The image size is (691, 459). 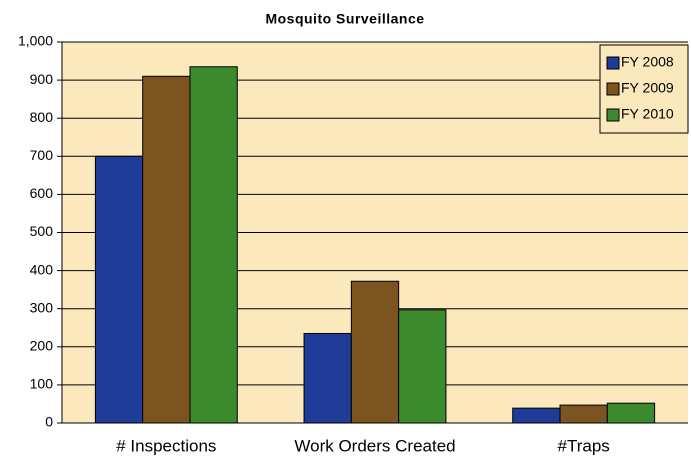 I want to click on chart-title: Mosquito Surveillance, so click(x=344, y=19).